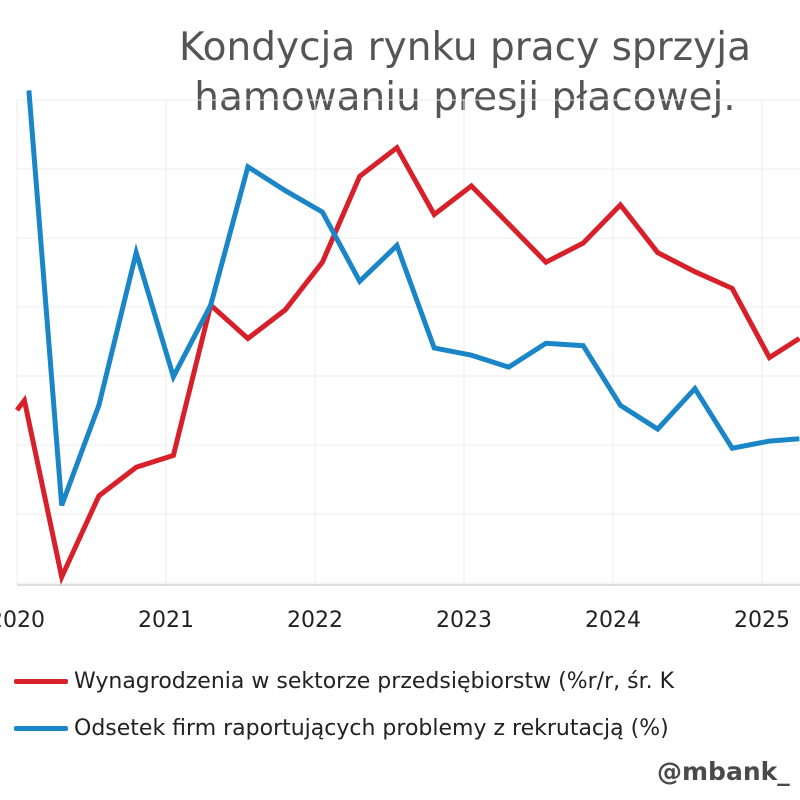 The height and width of the screenshot is (800, 800). What do you see at coordinates (762, 620) in the screenshot?
I see `x-tick-label: 2025` at bounding box center [762, 620].